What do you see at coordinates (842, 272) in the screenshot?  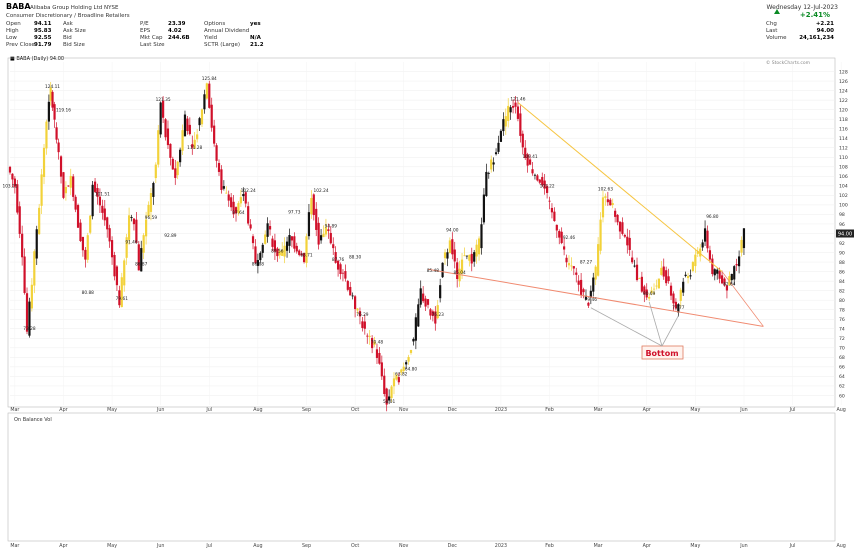 I see `y-tick-label: 86` at bounding box center [842, 272].